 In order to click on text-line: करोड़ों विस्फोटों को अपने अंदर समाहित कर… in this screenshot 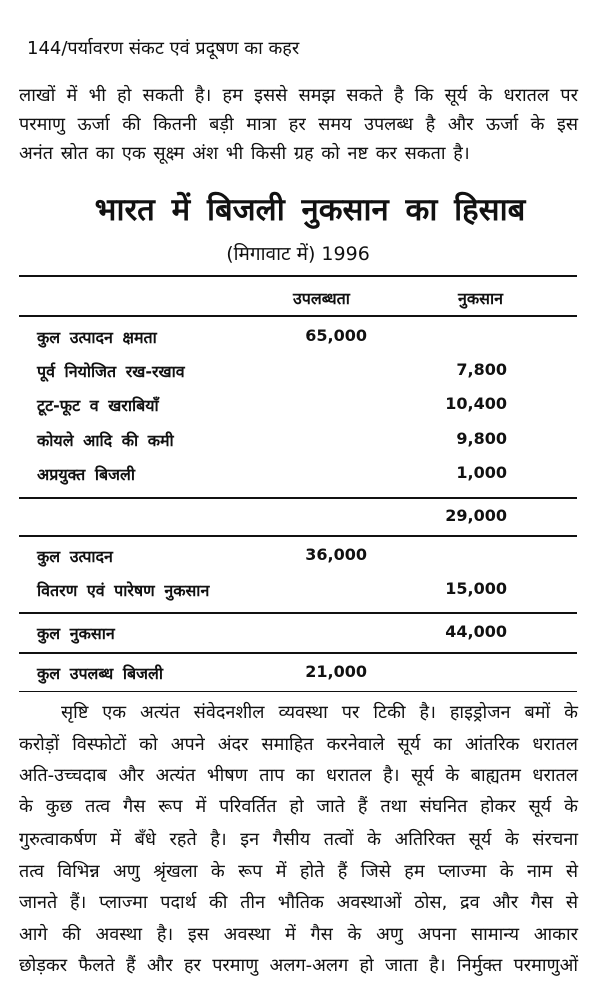, I will do `click(298, 744)`.